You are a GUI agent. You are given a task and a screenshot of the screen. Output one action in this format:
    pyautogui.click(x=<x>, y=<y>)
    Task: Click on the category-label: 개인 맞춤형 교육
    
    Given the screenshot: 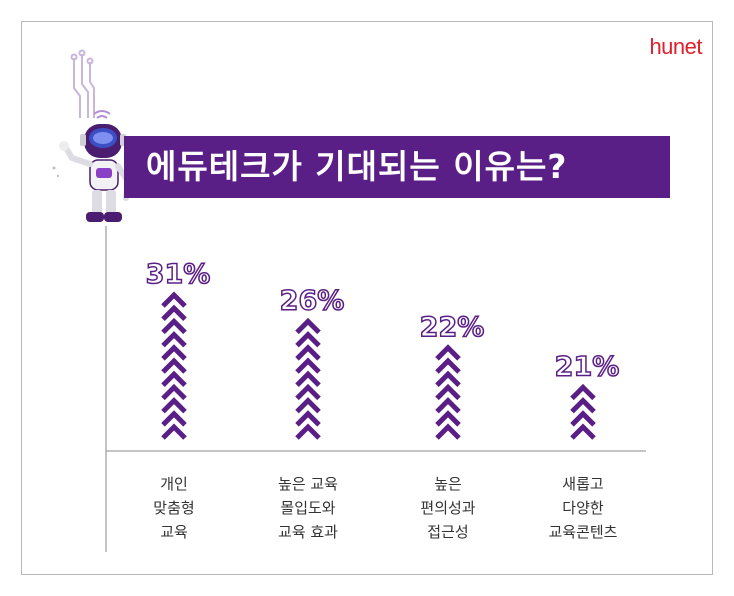 What is the action you would take?
    pyautogui.click(x=174, y=508)
    